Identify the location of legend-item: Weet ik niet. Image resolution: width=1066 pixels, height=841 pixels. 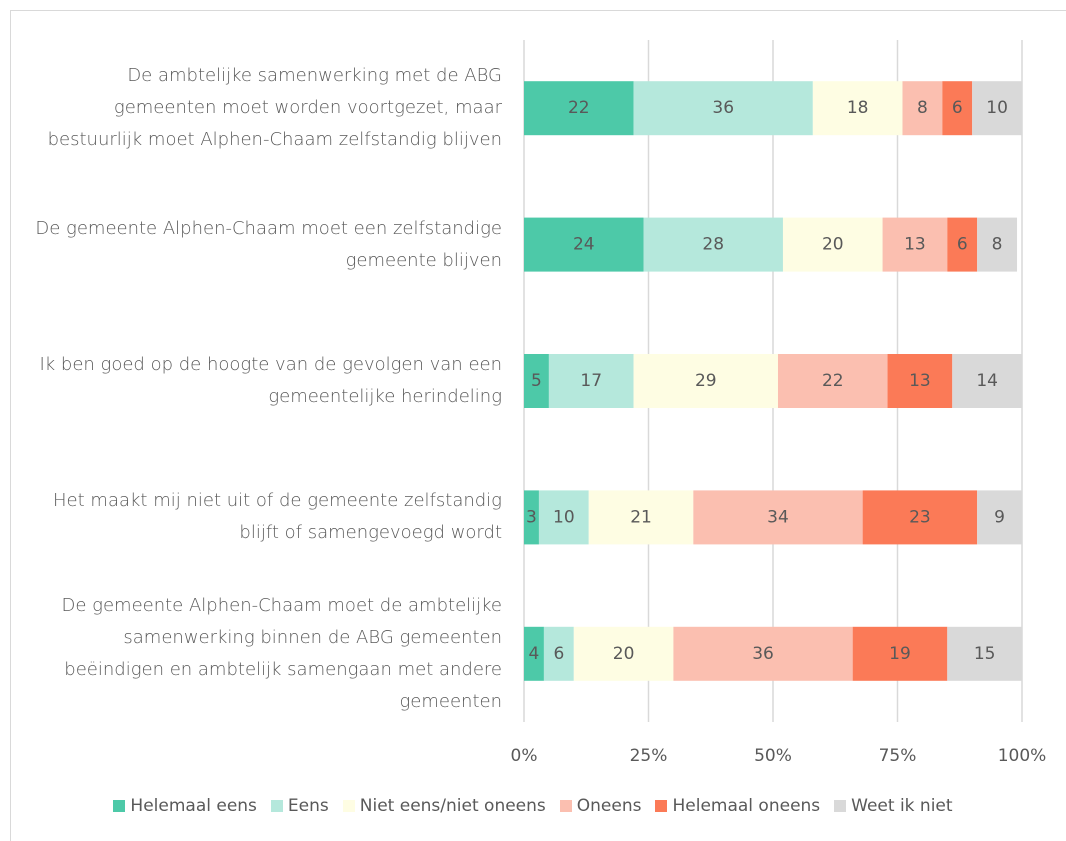
(893, 806).